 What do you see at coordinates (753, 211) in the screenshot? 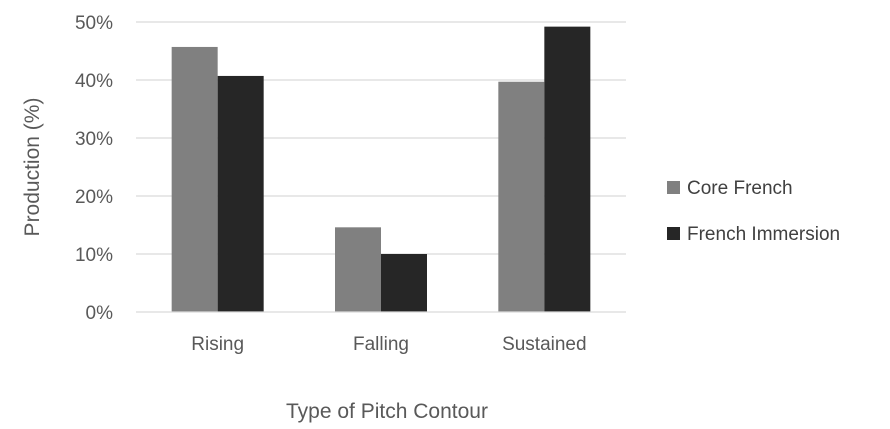
I see `legend: Core French French Immersion` at bounding box center [753, 211].